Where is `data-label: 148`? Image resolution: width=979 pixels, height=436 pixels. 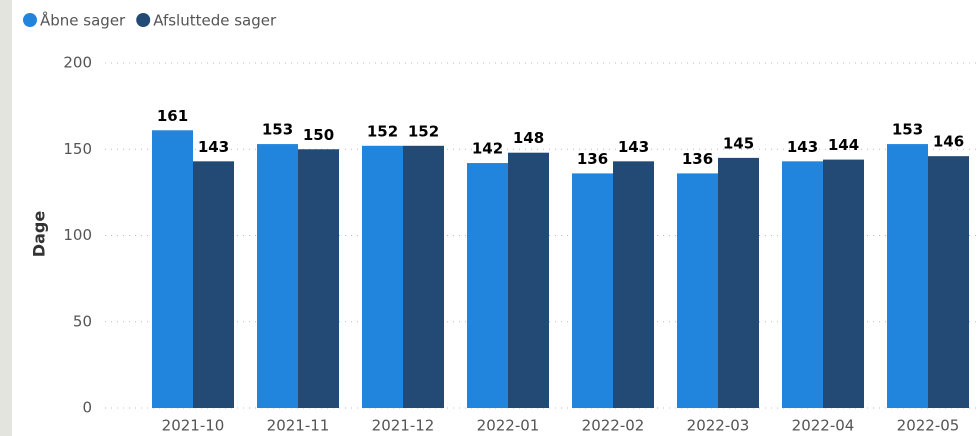
data-label: 148 is located at coordinates (528, 138).